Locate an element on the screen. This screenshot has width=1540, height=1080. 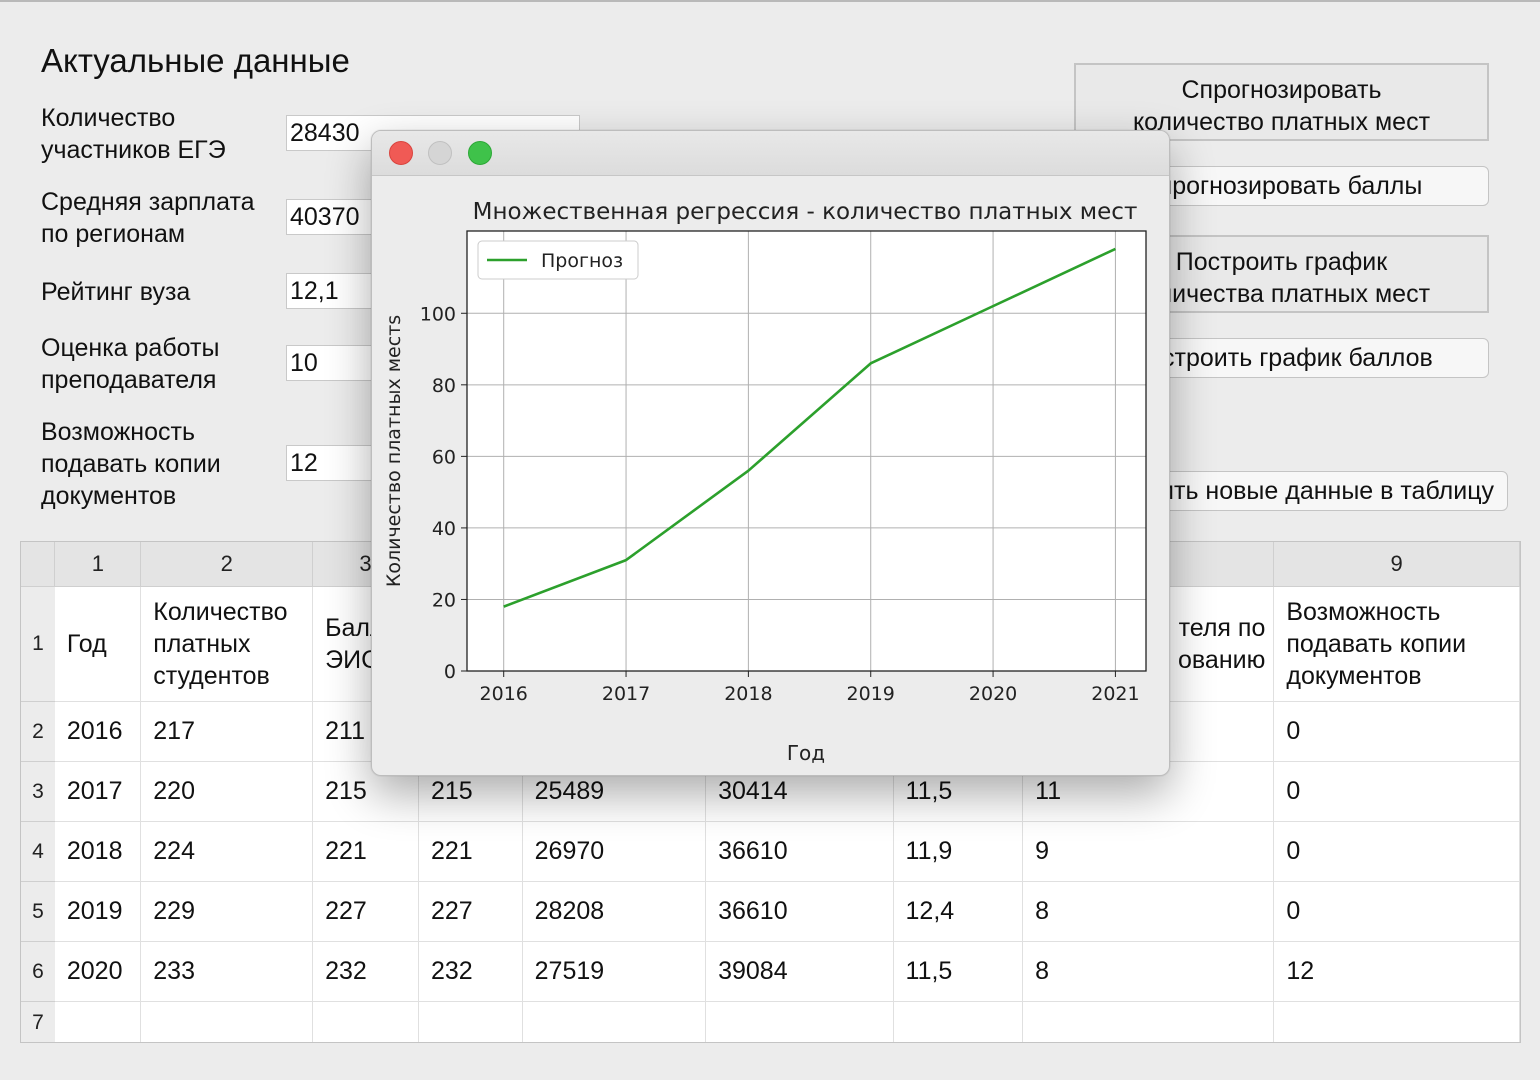
minimize-window-button is located at coordinates (440, 153).